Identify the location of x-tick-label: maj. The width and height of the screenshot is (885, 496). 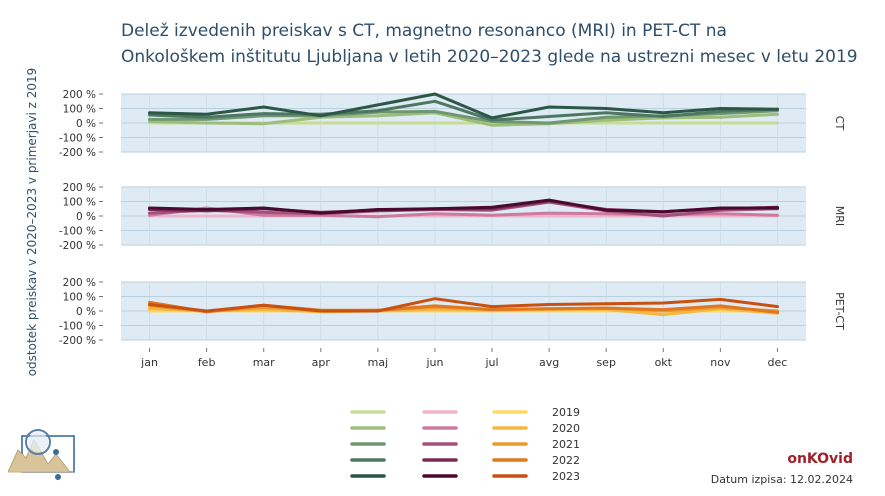
(378, 362).